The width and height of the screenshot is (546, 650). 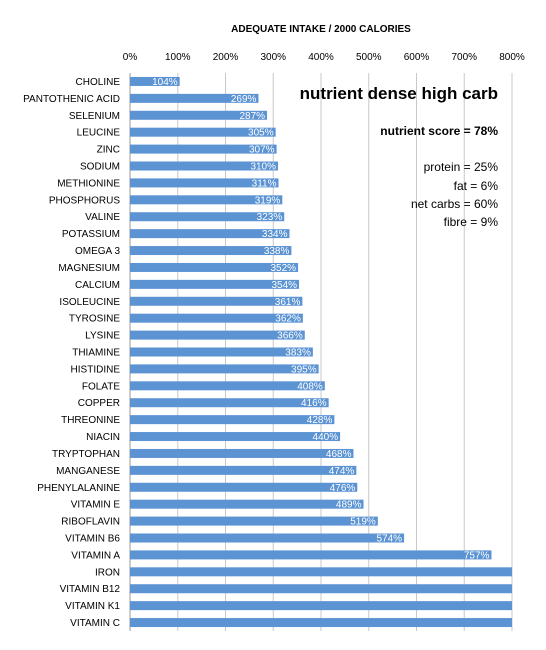 I want to click on x-axis-ticks: 0% 100% 200% 300% 400% 500% 600% 700% 800%, so click(x=324, y=57).